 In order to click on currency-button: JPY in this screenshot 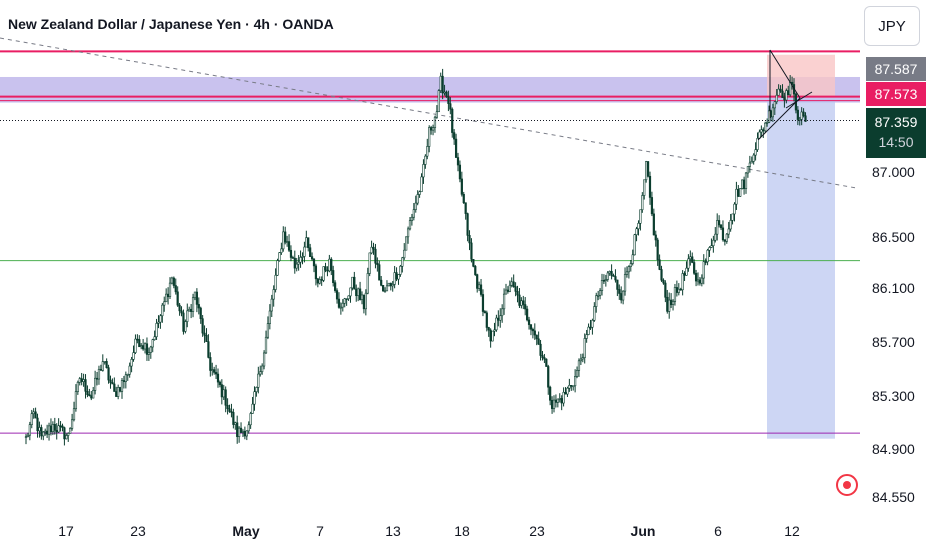, I will do `click(892, 26)`.